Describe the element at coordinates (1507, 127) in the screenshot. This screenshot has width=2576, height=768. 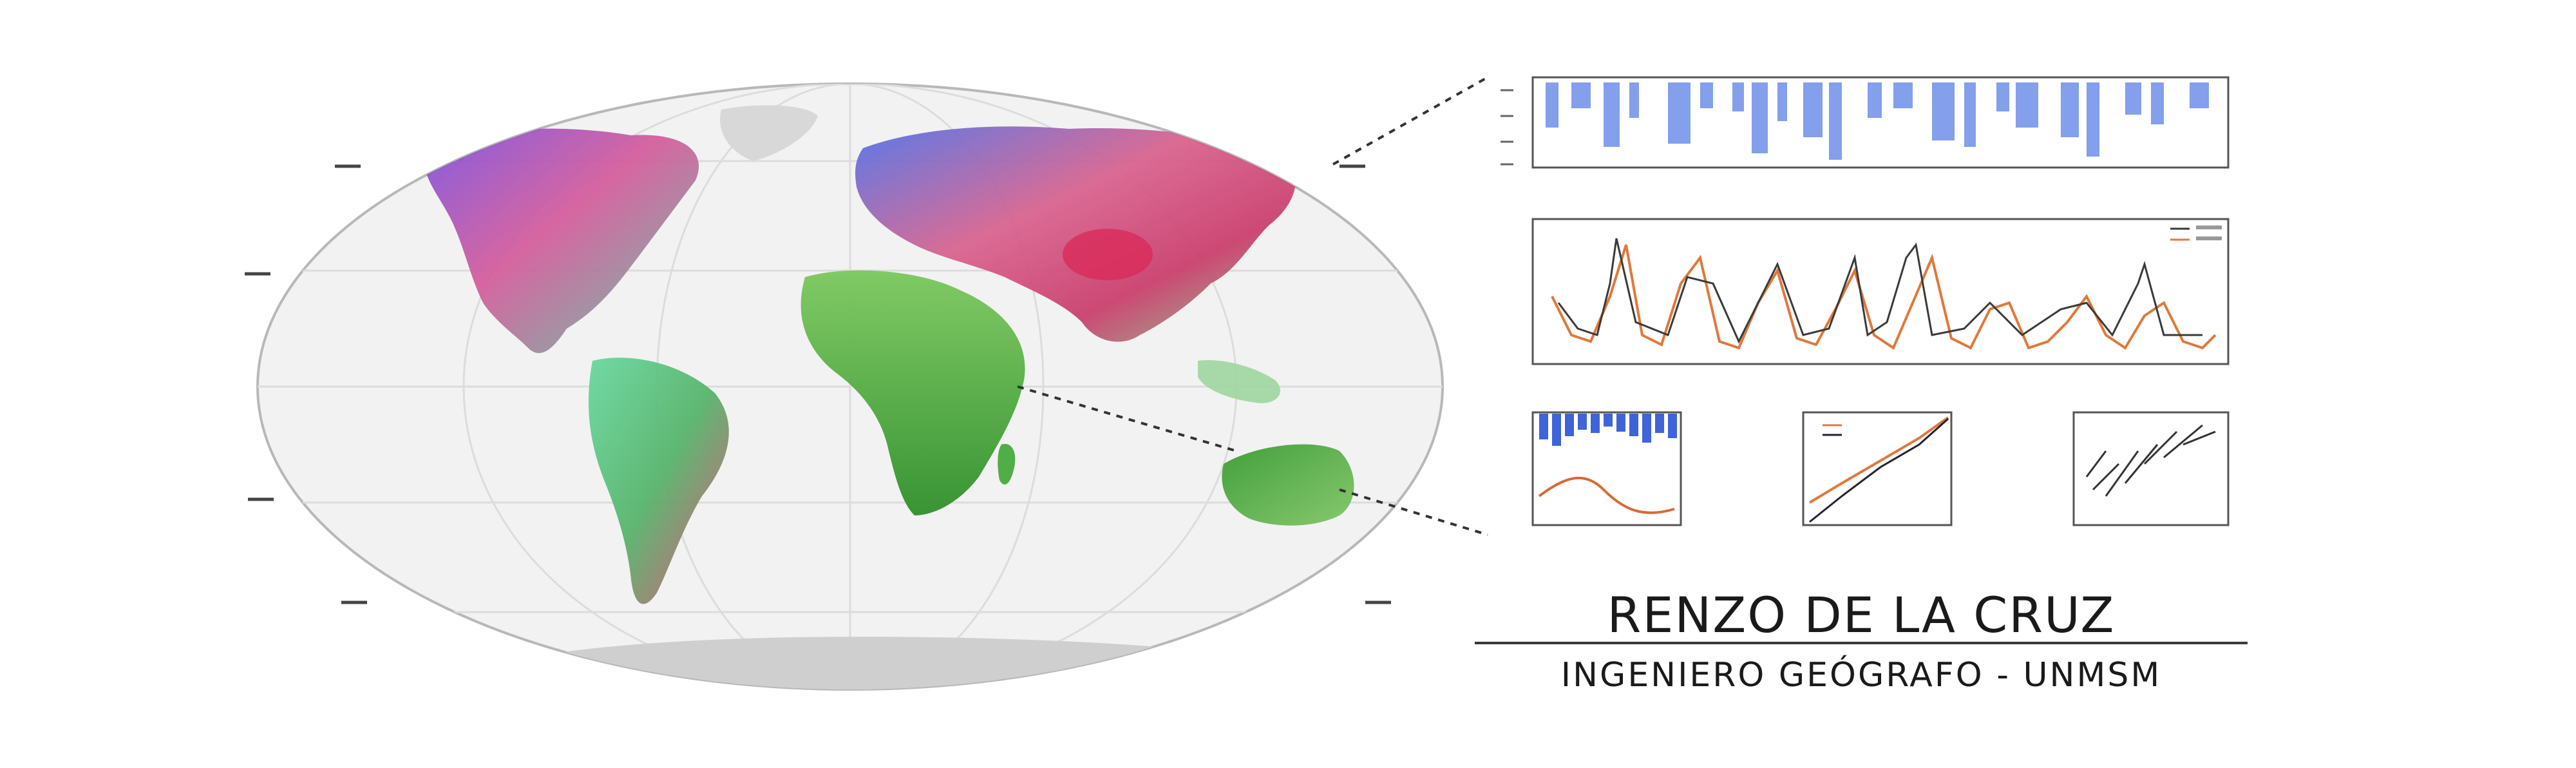
I see `y-ticks` at that location.